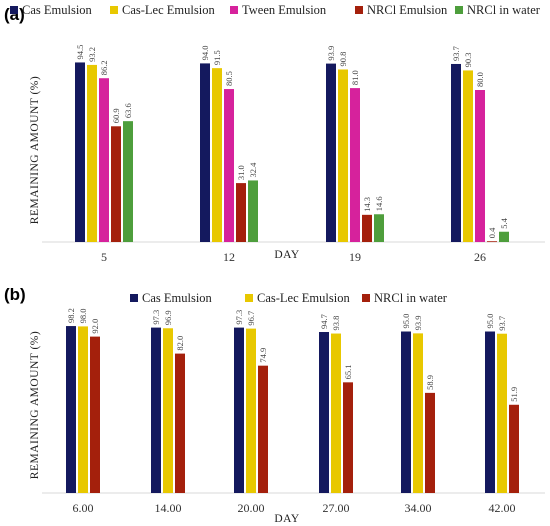  Describe the element at coordinates (253, 170) in the screenshot. I see `data-label: 32.4` at that location.